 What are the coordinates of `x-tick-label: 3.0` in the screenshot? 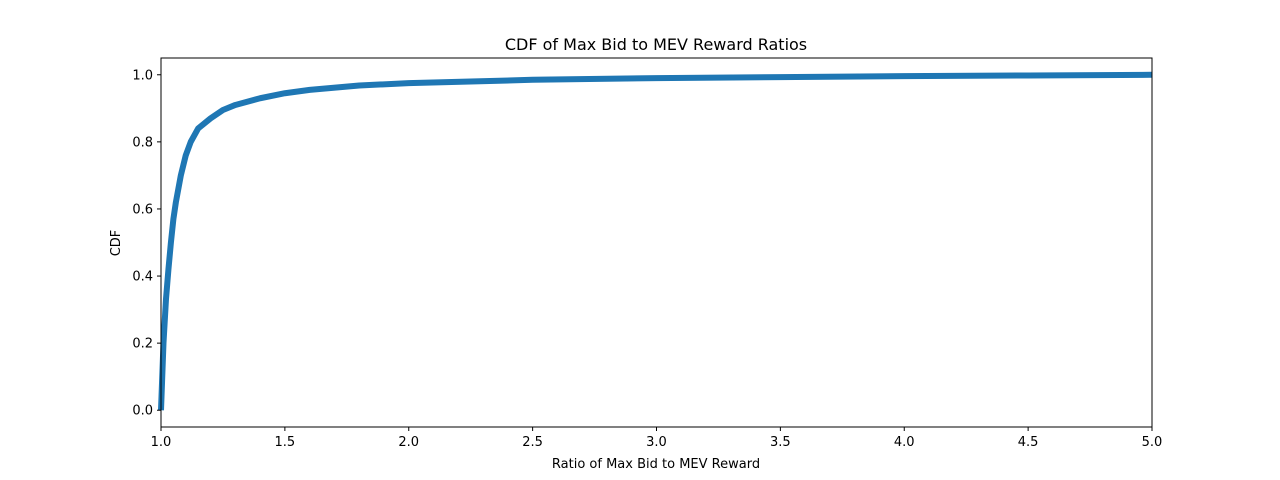 It's located at (656, 442).